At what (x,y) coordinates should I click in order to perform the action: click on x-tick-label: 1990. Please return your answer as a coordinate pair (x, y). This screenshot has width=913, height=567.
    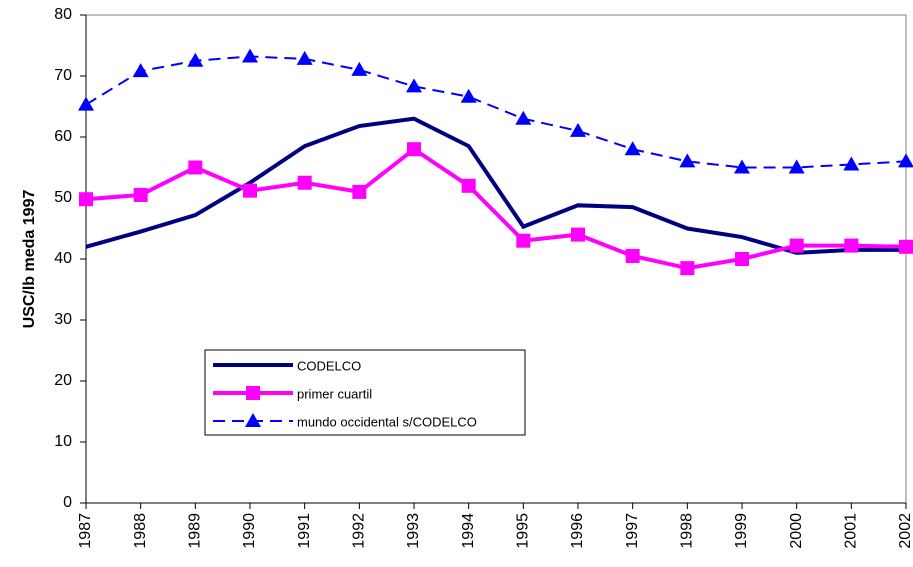
    Looking at the image, I should click on (249, 531).